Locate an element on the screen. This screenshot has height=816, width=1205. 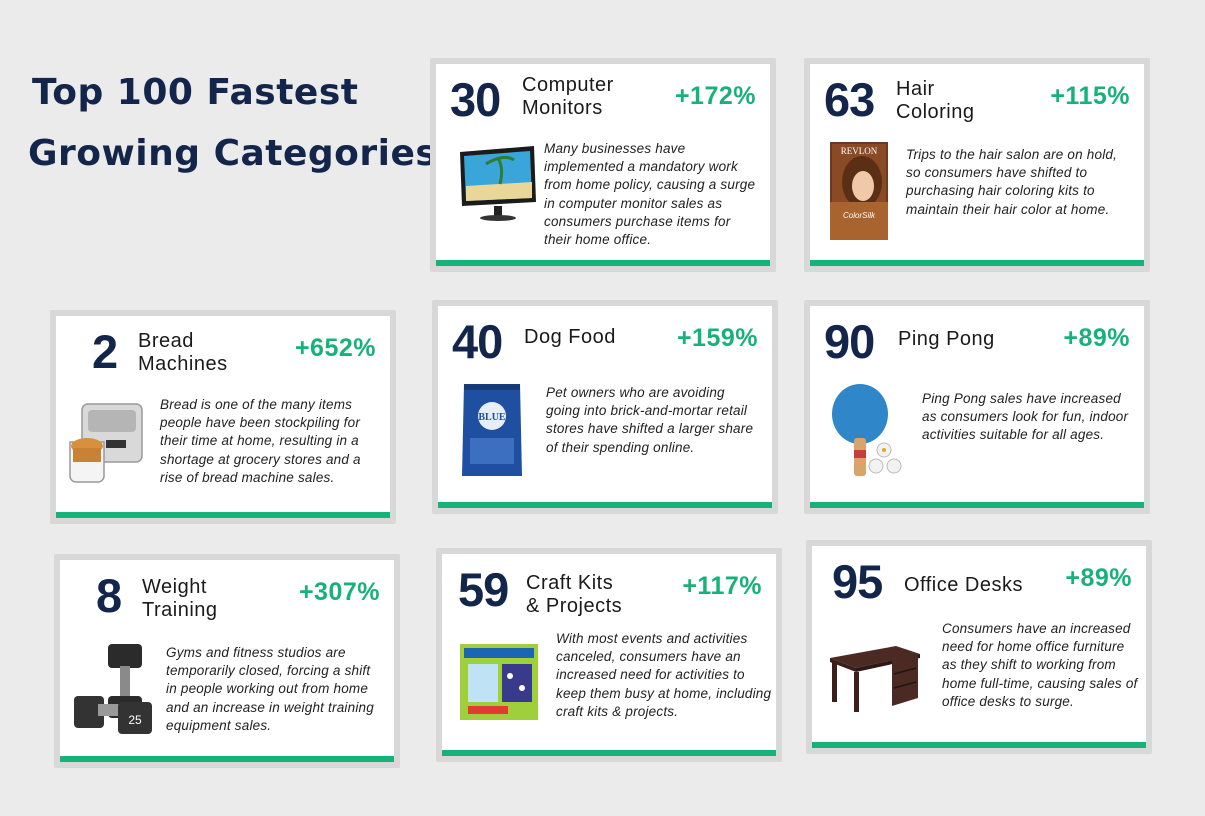
page-title-line-2: Growing Categories is located at coordinates (233, 153).